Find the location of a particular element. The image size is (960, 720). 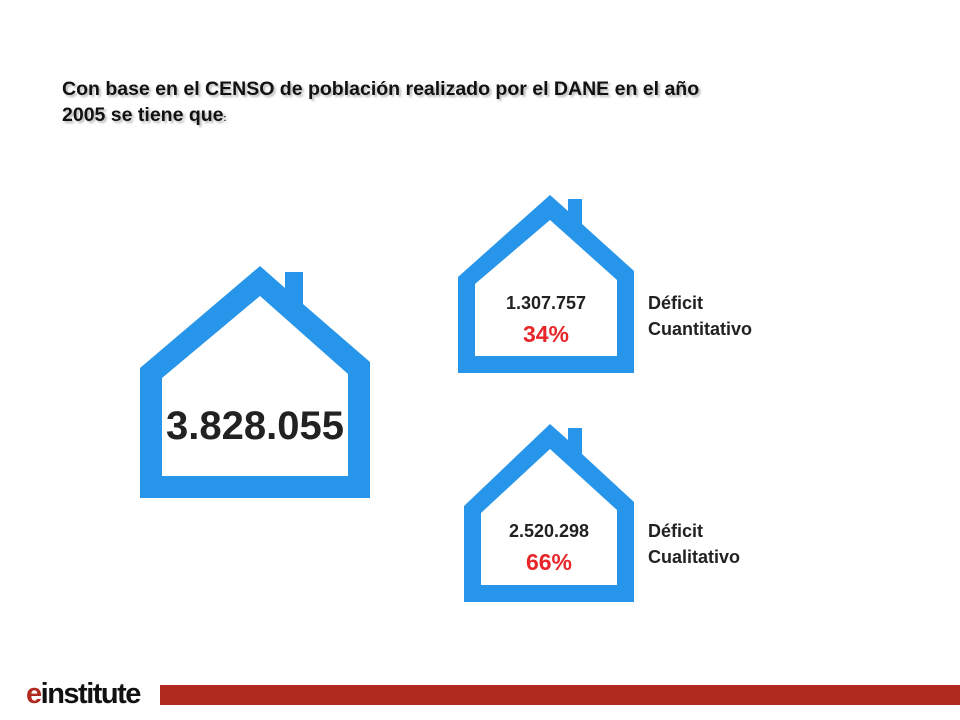

einstitute-logo: einstitute is located at coordinates (84, 694).